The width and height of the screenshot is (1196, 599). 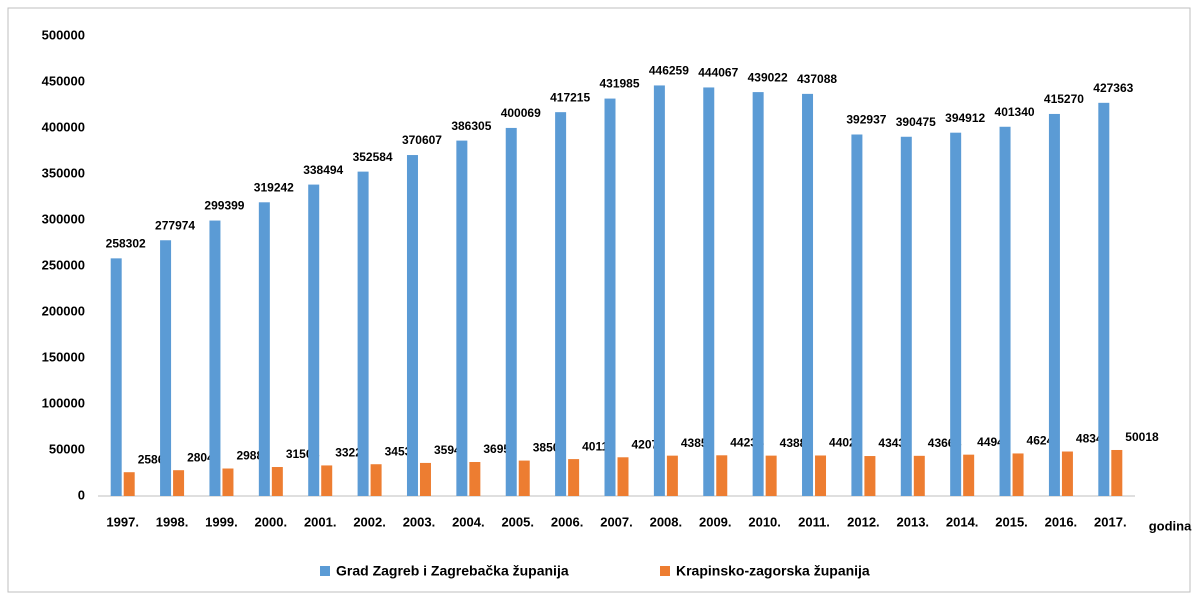 What do you see at coordinates (814, 521) in the screenshot?
I see `x-tick-label: 2011.` at bounding box center [814, 521].